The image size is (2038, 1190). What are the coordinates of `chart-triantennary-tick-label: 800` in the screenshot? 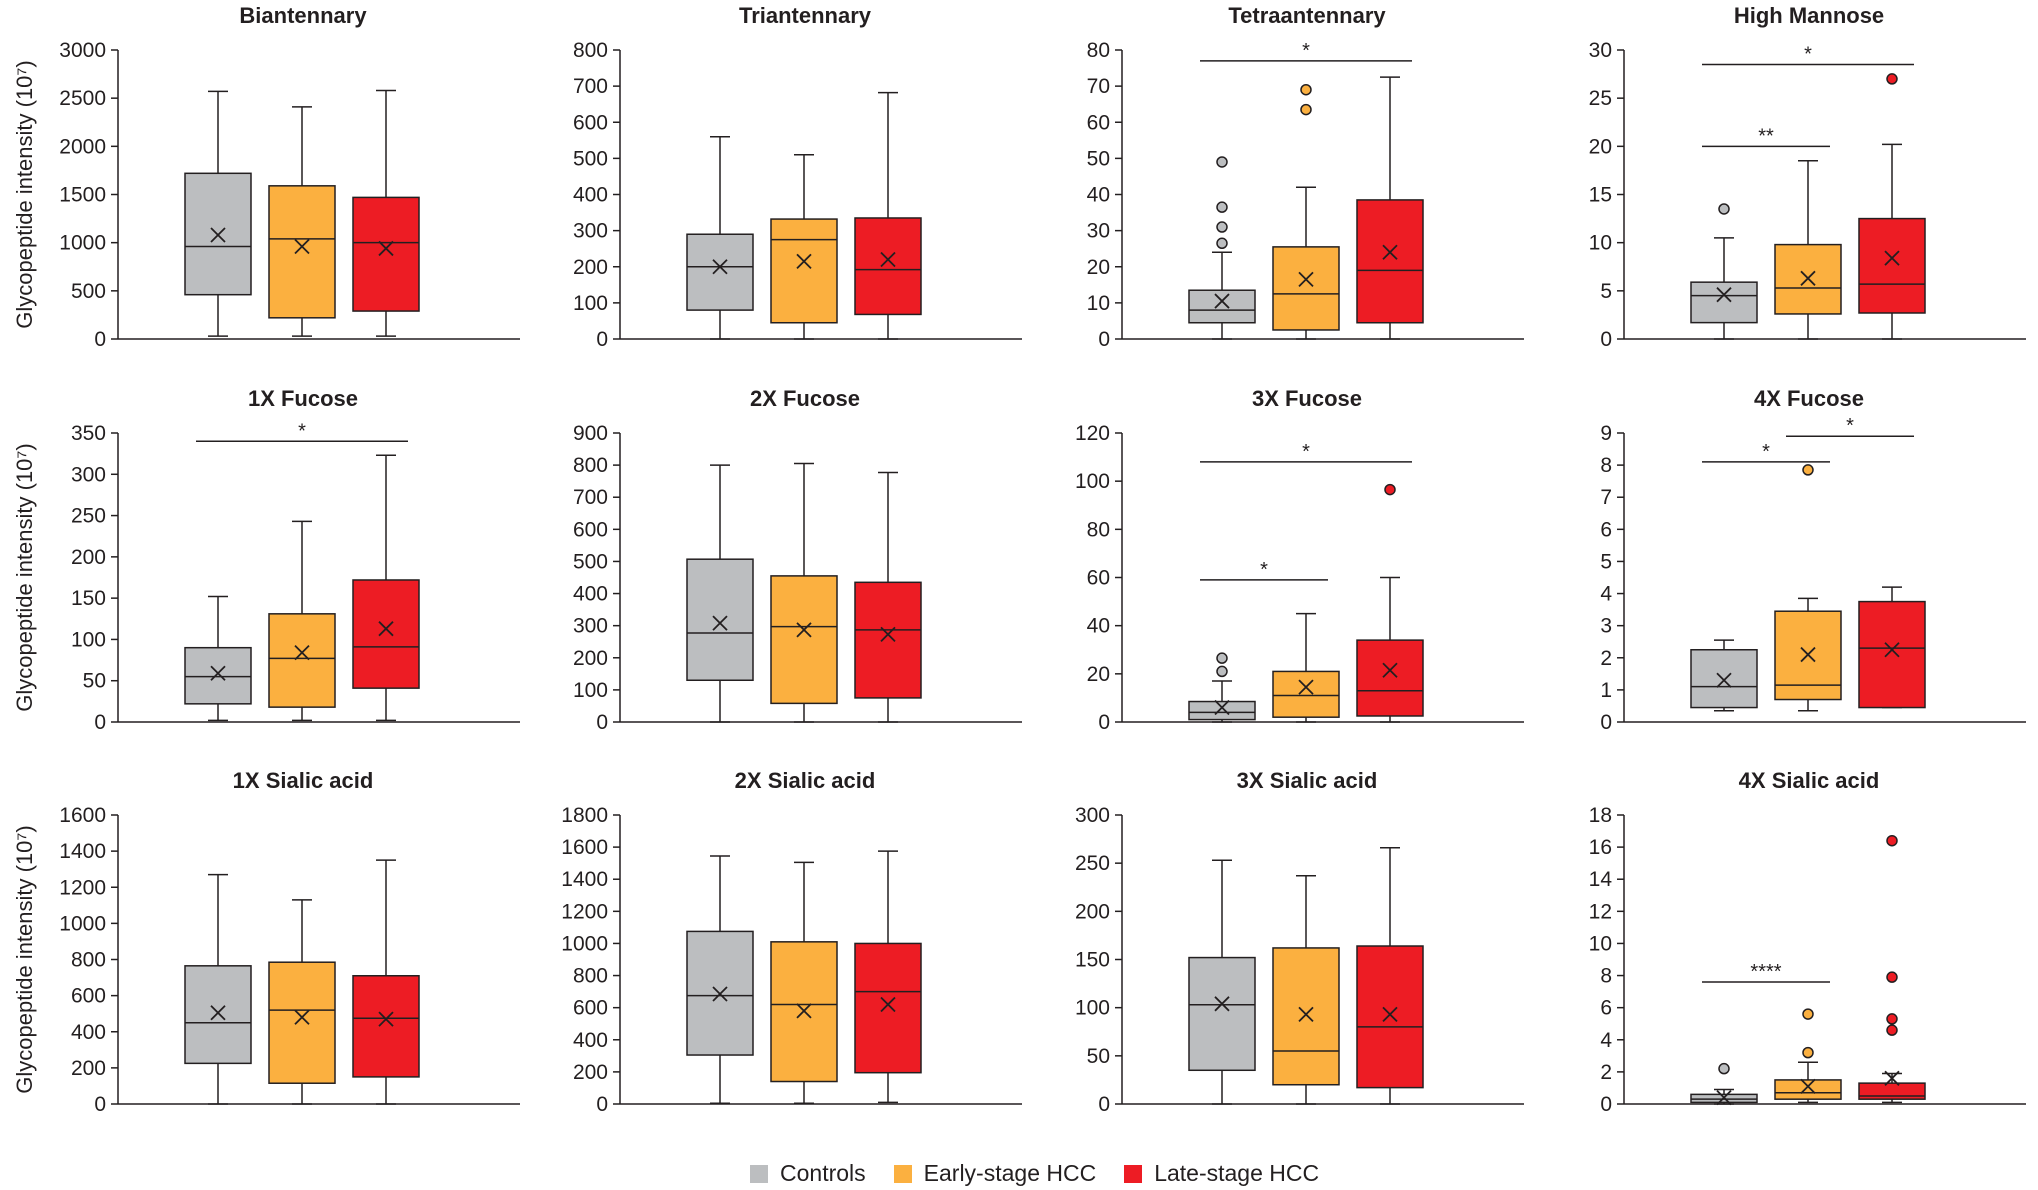 It's located at (590, 50).